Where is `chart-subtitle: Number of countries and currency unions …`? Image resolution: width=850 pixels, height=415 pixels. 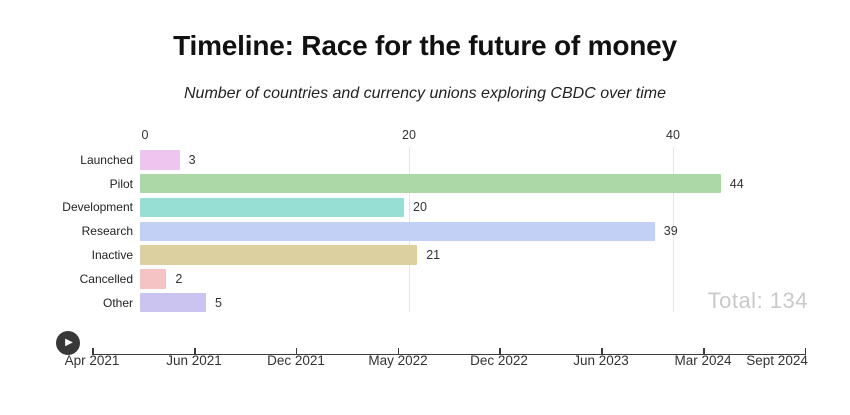
chart-subtitle: Number of countries and currency unions … is located at coordinates (425, 93).